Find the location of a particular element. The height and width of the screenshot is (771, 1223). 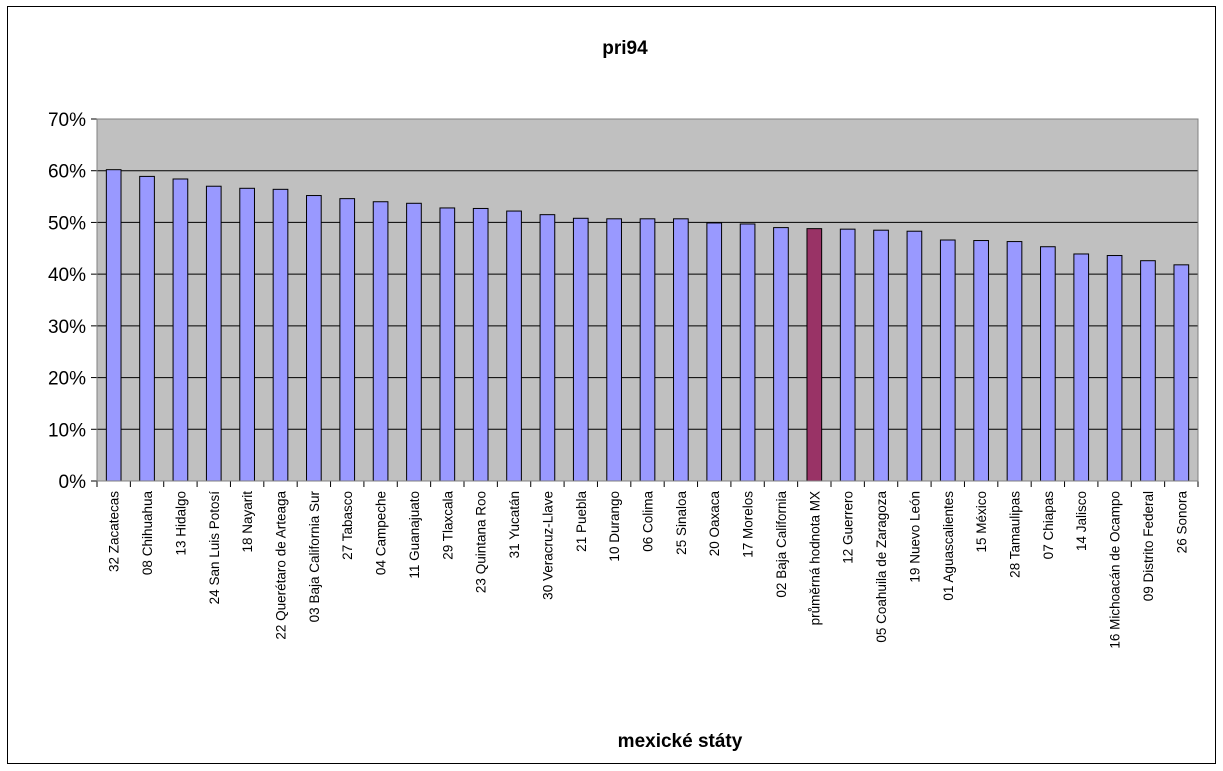

x-tick-label: 15 México is located at coordinates (981, 522).